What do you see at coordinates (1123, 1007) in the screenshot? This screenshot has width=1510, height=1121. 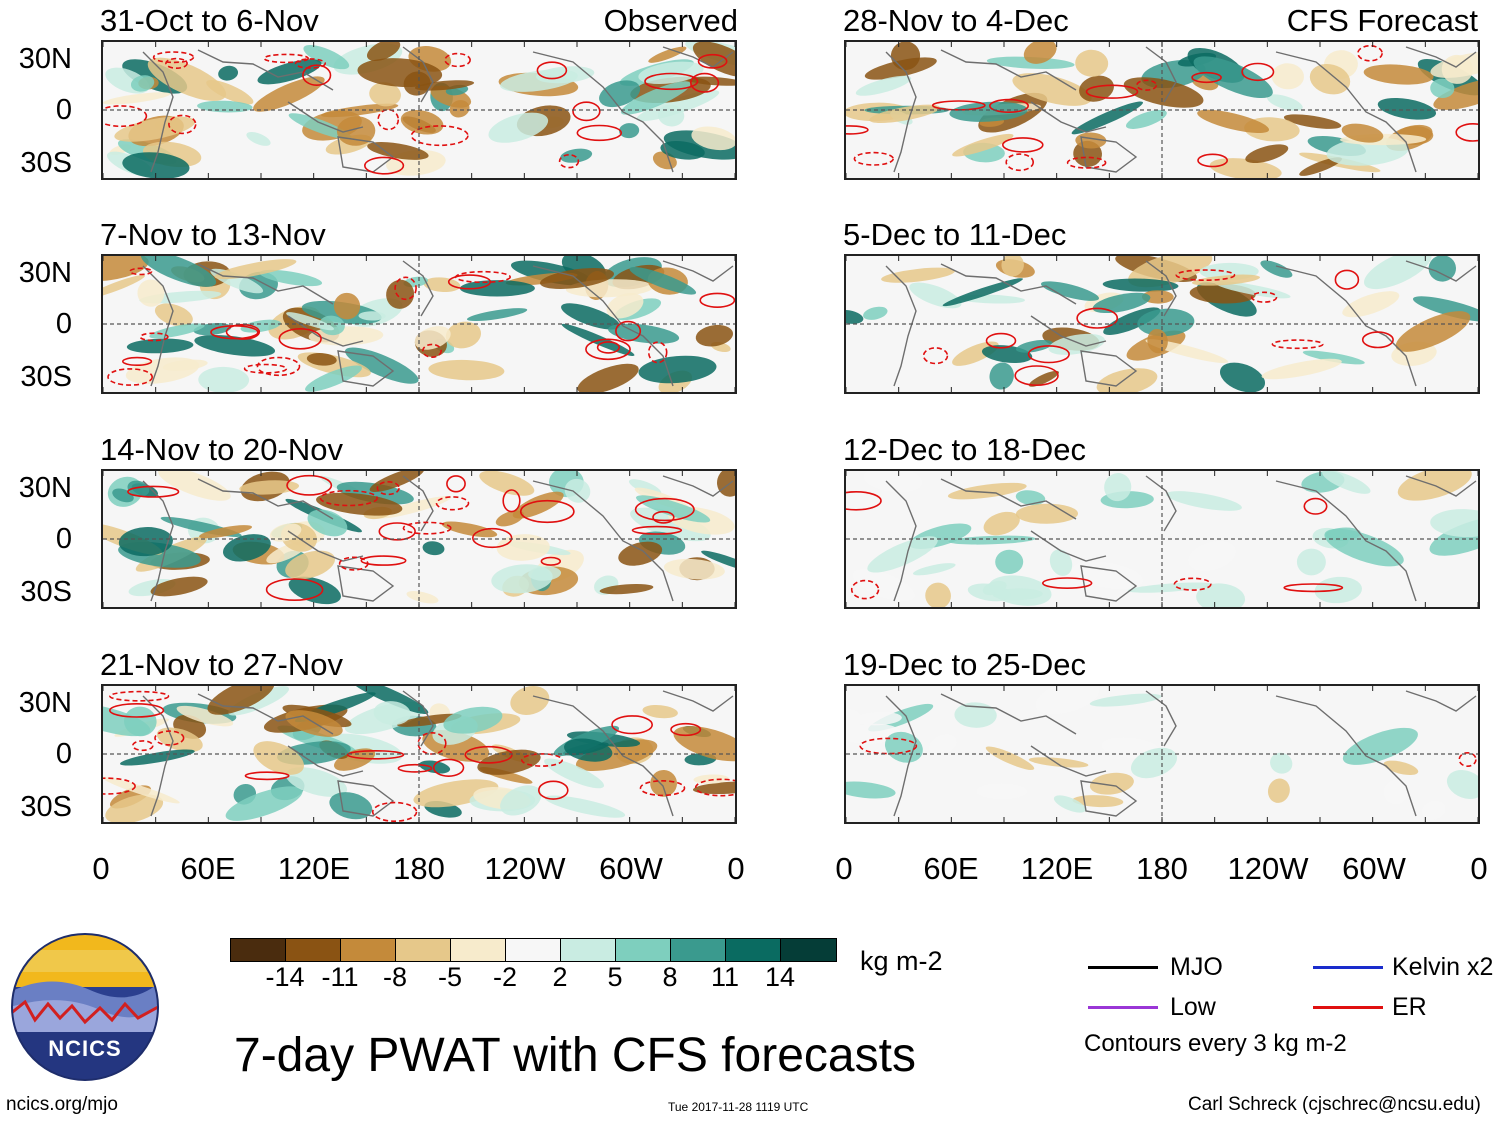 I see `legend-line-low` at bounding box center [1123, 1007].